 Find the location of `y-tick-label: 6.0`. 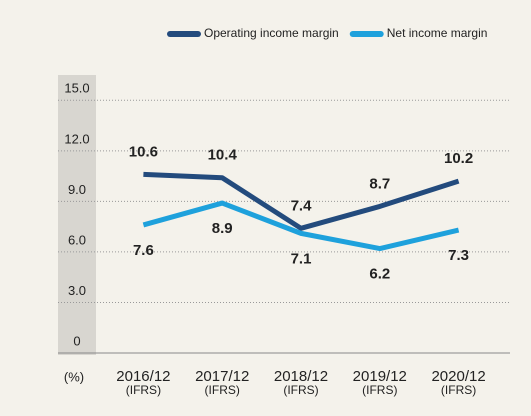

y-tick-label: 6.0 is located at coordinates (77, 239).